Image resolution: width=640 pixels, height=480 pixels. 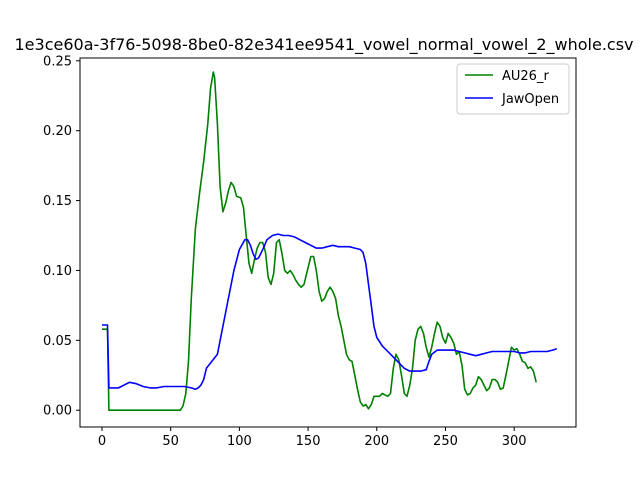 What do you see at coordinates (525, 76) in the screenshot?
I see `legend-label-au26-r: AU26_r` at bounding box center [525, 76].